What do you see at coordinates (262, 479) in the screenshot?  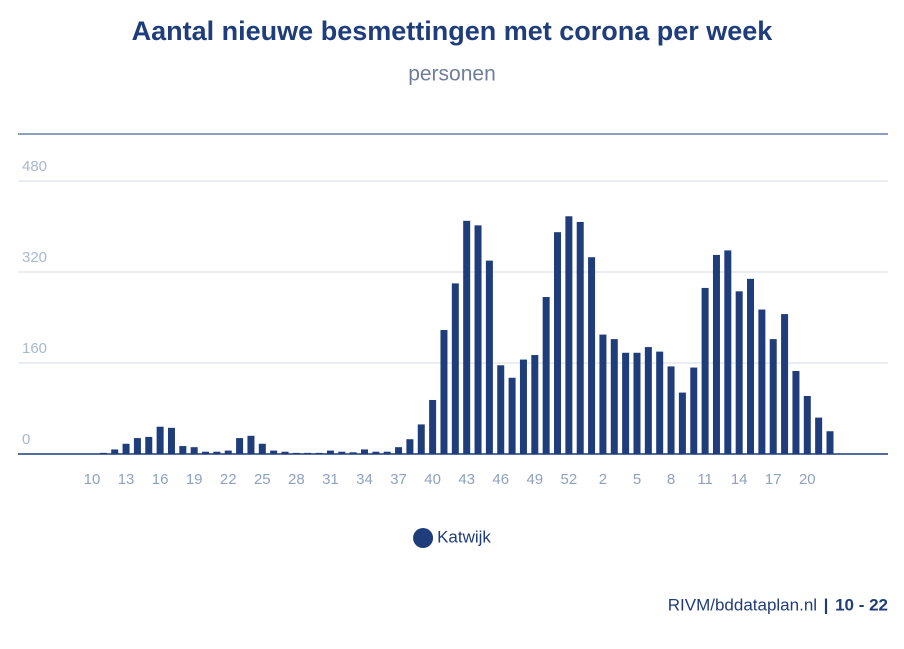 I see `x-tick-label: 25` at bounding box center [262, 479].